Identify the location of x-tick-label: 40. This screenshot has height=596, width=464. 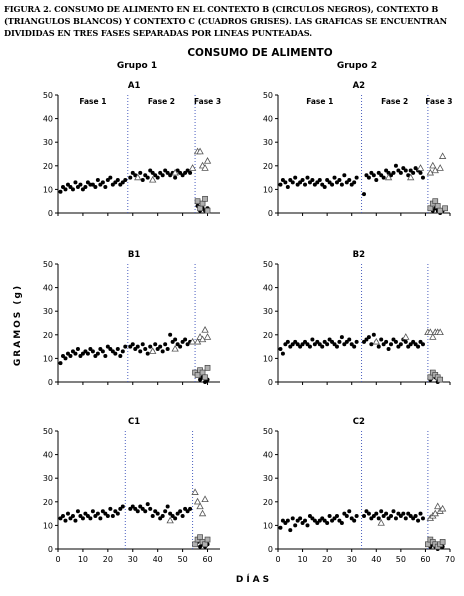
(158, 559).